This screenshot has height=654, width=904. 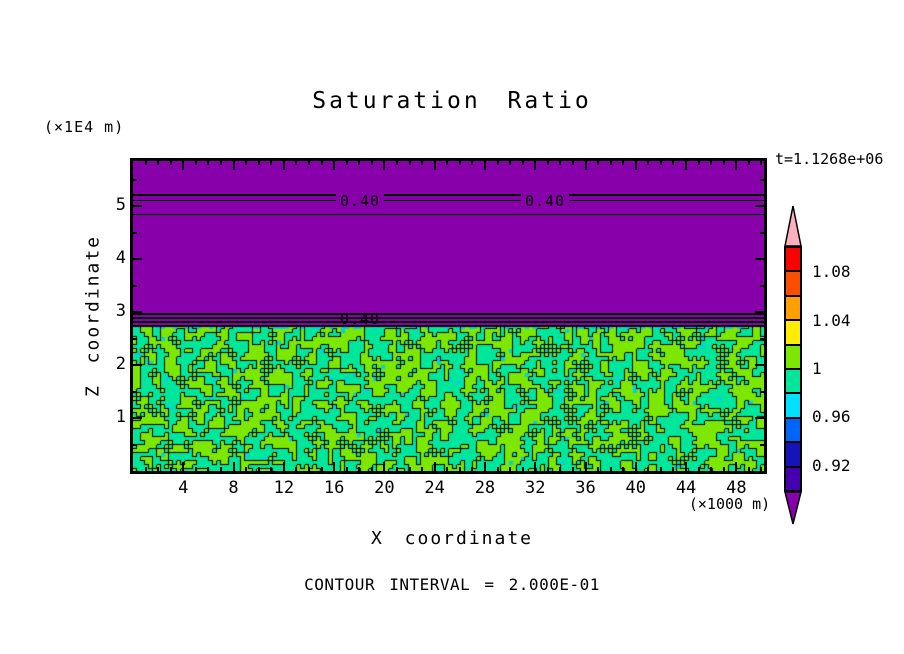 What do you see at coordinates (452, 538) in the screenshot?
I see `x-axis-title: X coordinate` at bounding box center [452, 538].